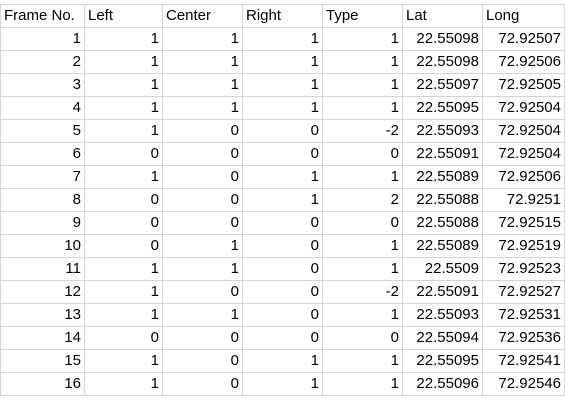 The height and width of the screenshot is (418, 565). Describe the element at coordinates (523, 200) in the screenshot. I see `cell-long: 72.9251` at that location.